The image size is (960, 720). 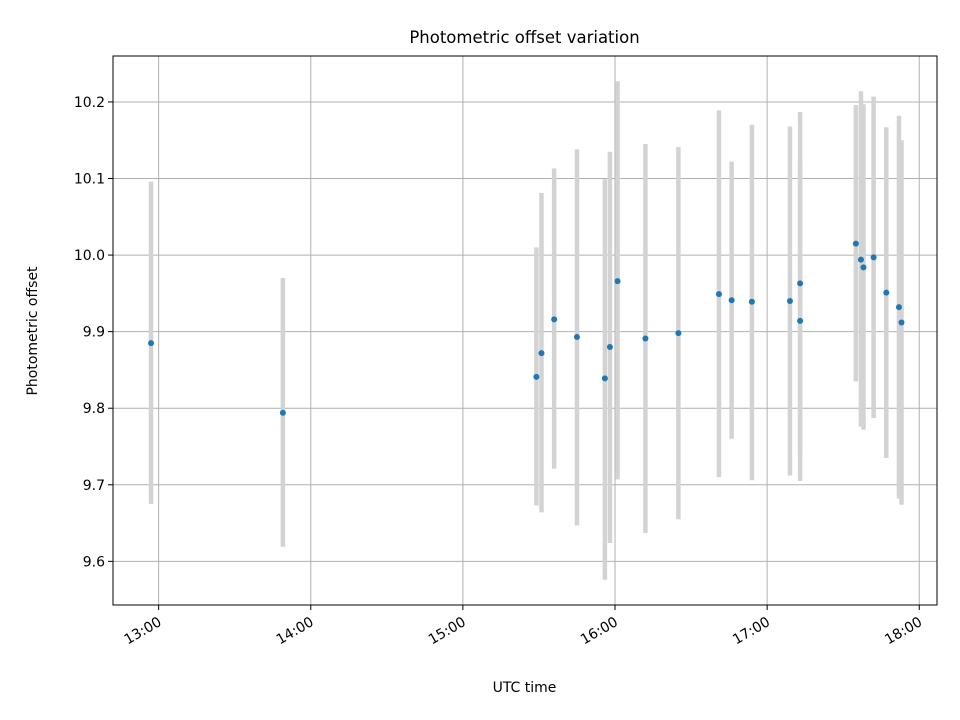 I want to click on x-axis-label: UTC time, so click(x=525, y=688).